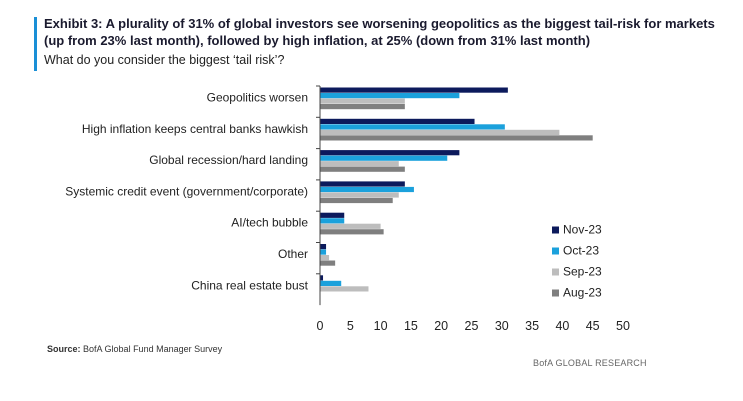 The height and width of the screenshot is (401, 743). What do you see at coordinates (35, 44) in the screenshot?
I see `title-accent-bar` at bounding box center [35, 44].